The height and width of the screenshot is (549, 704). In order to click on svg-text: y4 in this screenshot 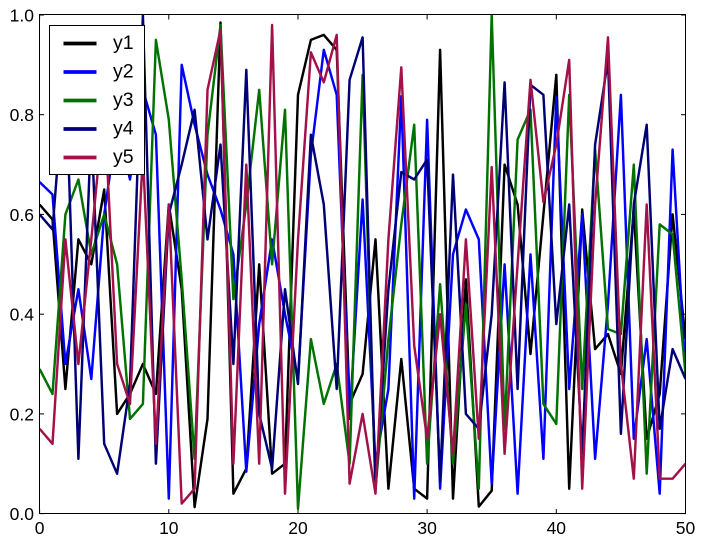, I will do `click(123, 129)`.